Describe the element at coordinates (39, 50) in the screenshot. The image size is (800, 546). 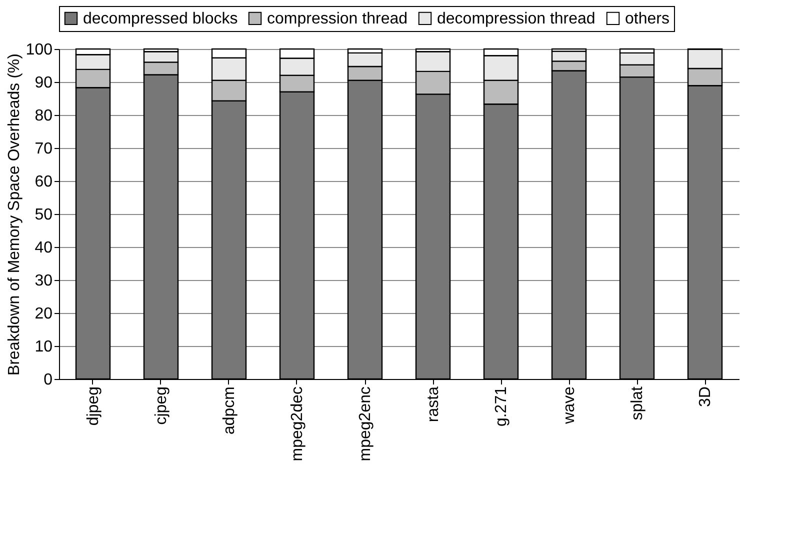
I see `y-tick-label: 100` at that location.